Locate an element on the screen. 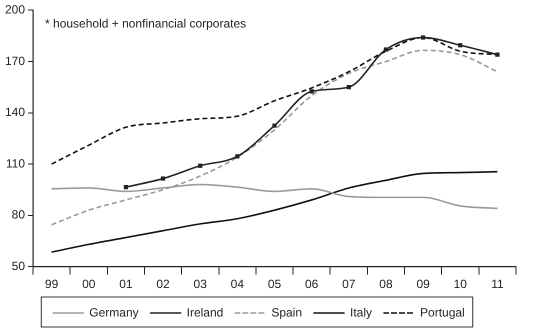 The height and width of the screenshot is (329, 536). x-tick-label: 07 is located at coordinates (349, 284).